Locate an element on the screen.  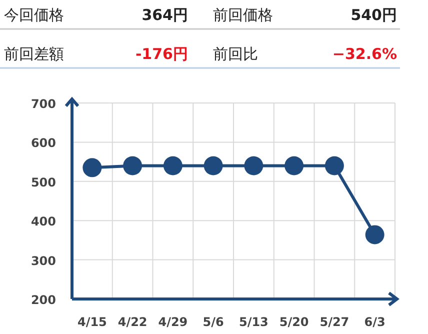
x-tick-label: 4/22 is located at coordinates (133, 322).